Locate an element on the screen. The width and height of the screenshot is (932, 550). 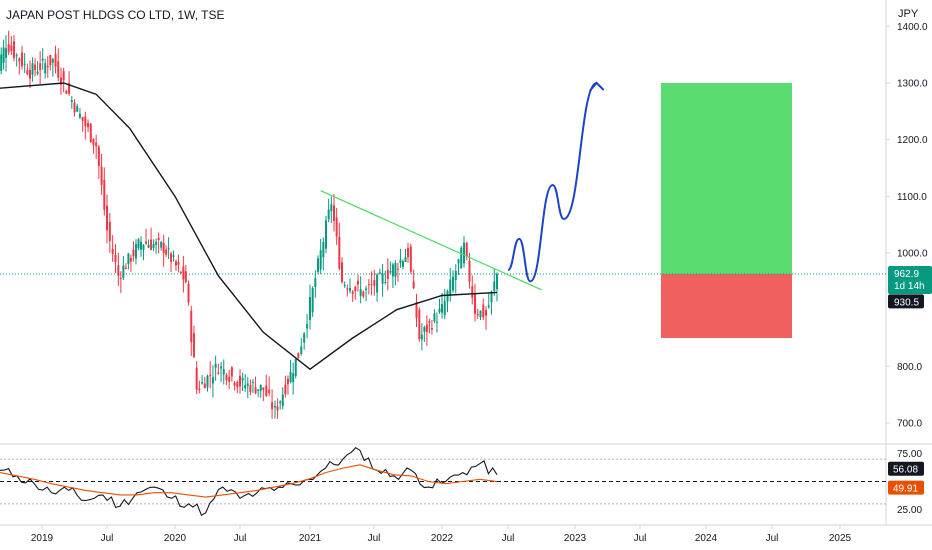
trendline is located at coordinates (431, 240).